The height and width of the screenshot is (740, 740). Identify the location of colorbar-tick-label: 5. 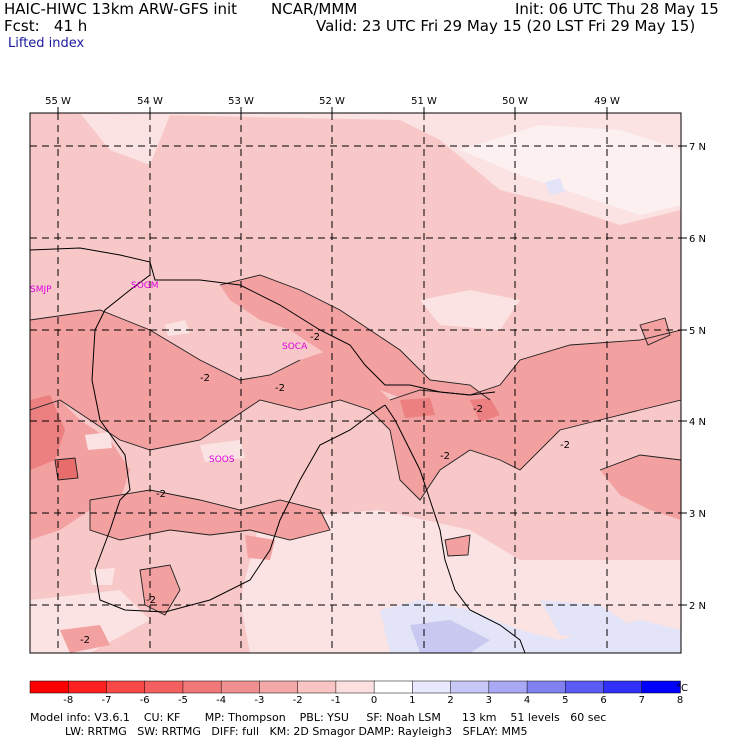
(565, 700).